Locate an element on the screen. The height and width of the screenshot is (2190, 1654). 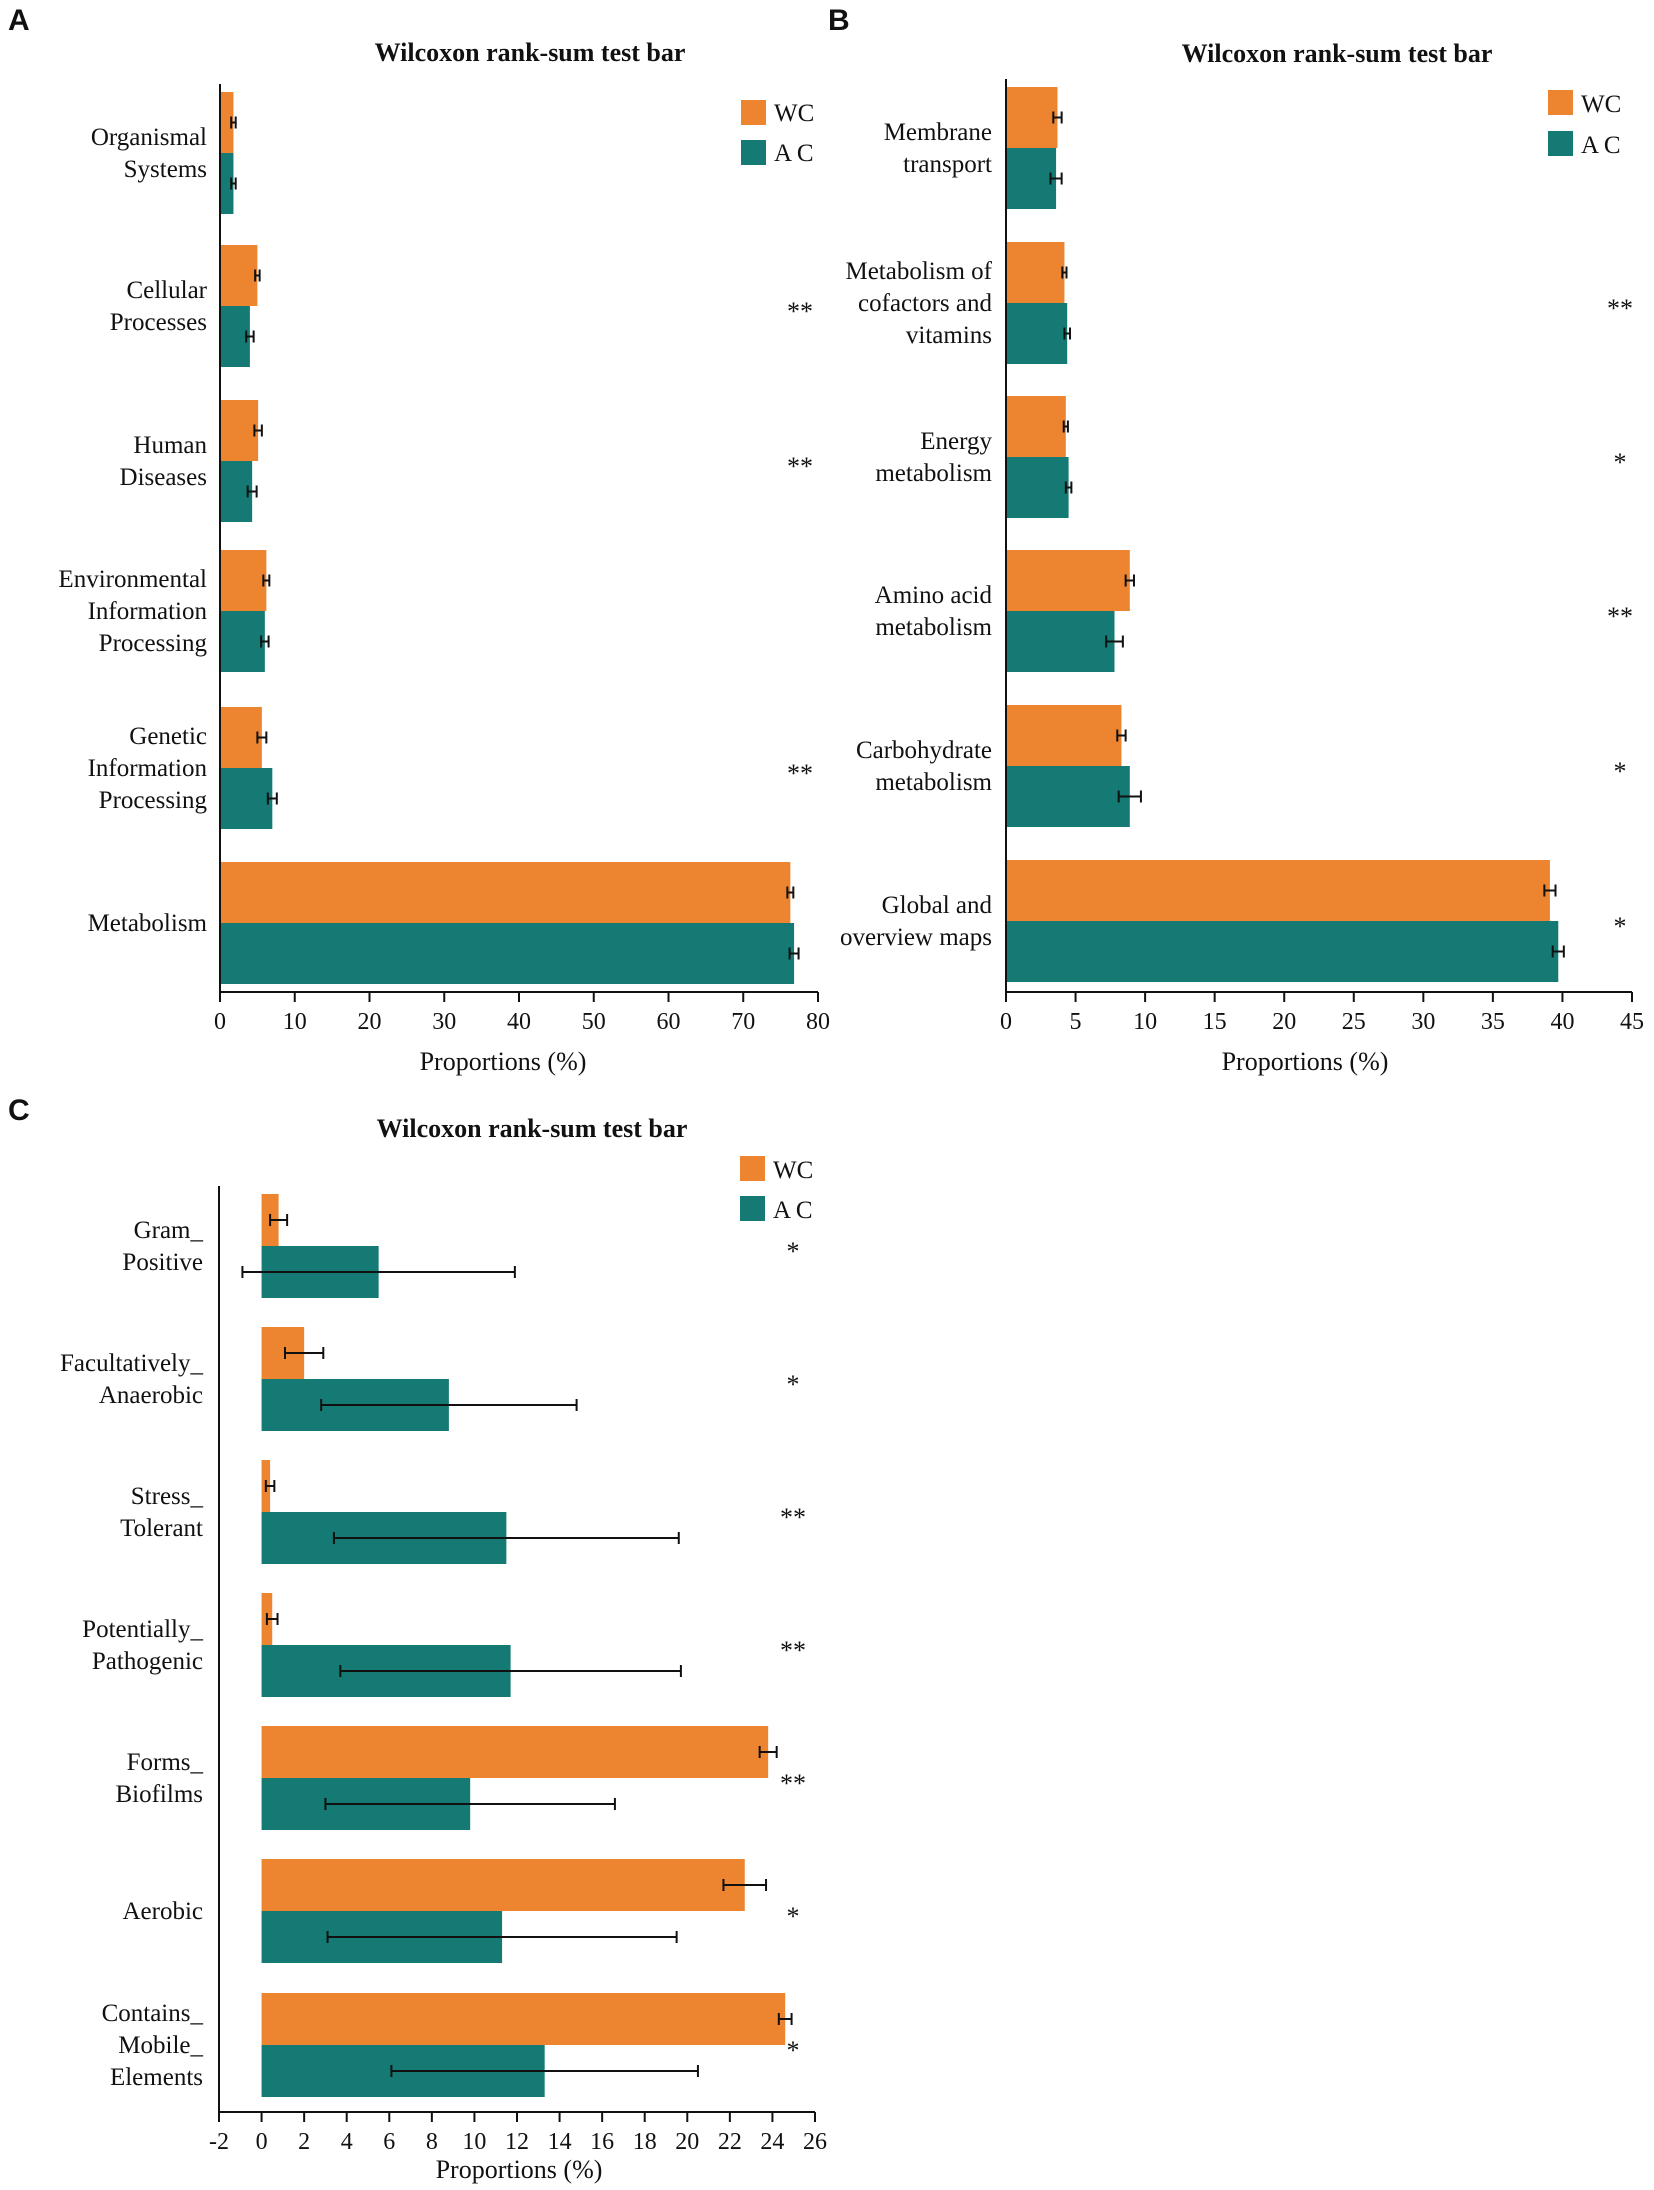
error-bar-wc-carbohydrate-metabolism is located at coordinates (1121, 735).